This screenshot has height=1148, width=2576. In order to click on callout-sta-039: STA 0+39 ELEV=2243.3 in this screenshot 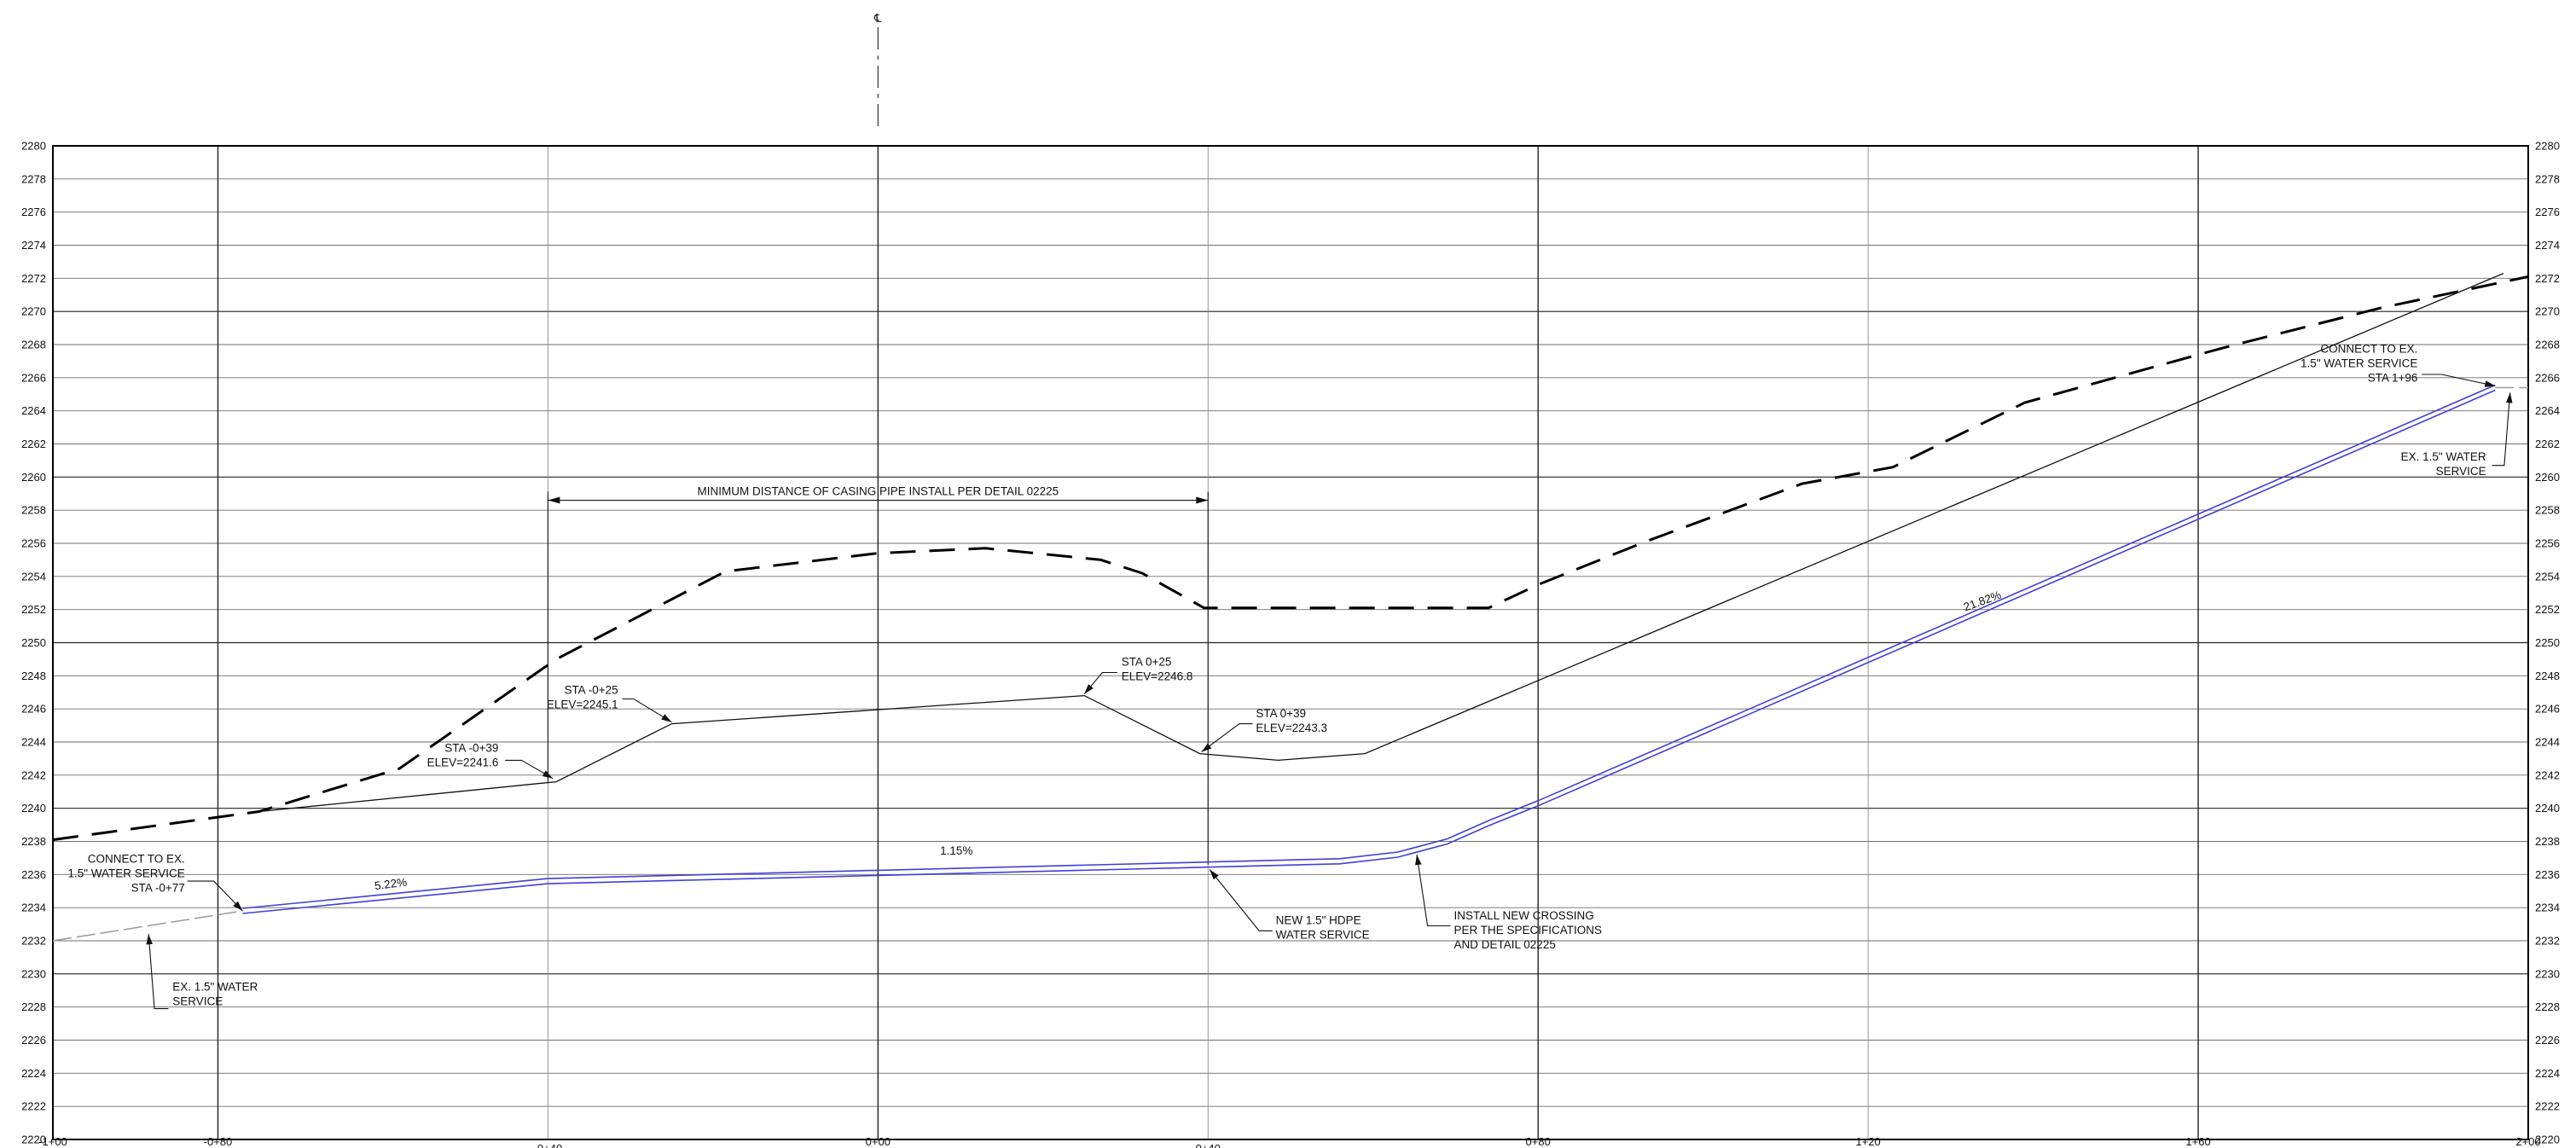, I will do `click(1264, 730)`.